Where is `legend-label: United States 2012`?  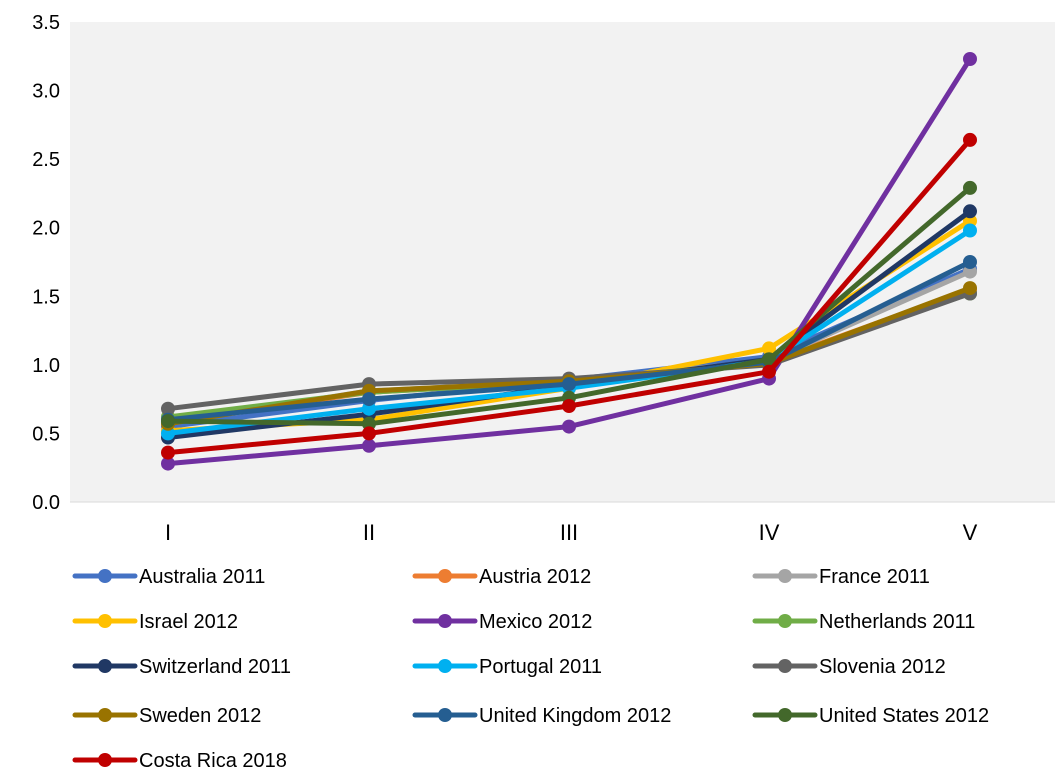
legend-label: United States 2012 is located at coordinates (904, 716).